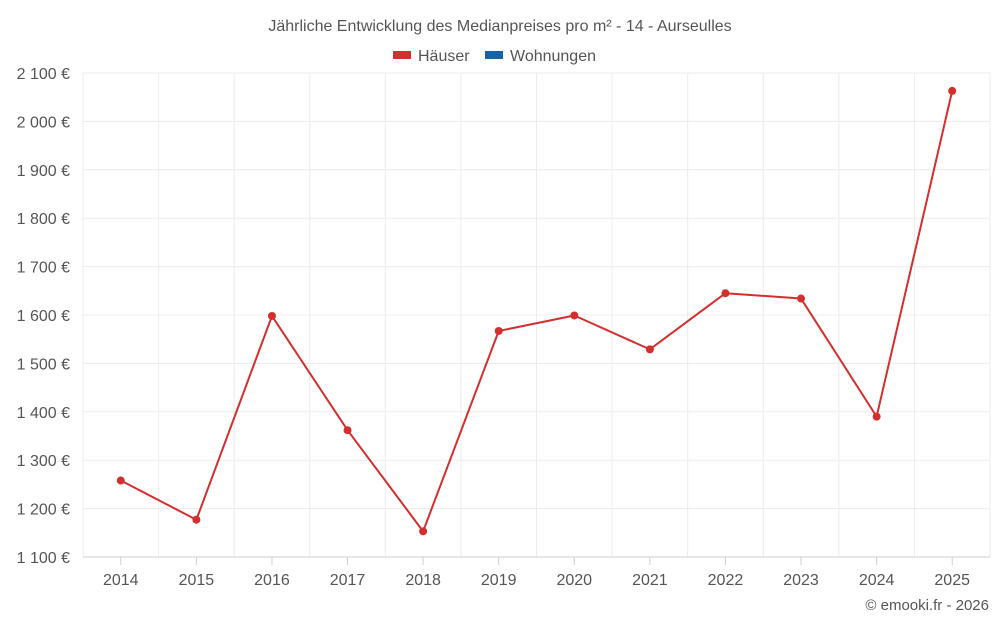 Image resolution: width=1000 pixels, height=625 pixels. I want to click on x-tick-label: 2020, so click(574, 580).